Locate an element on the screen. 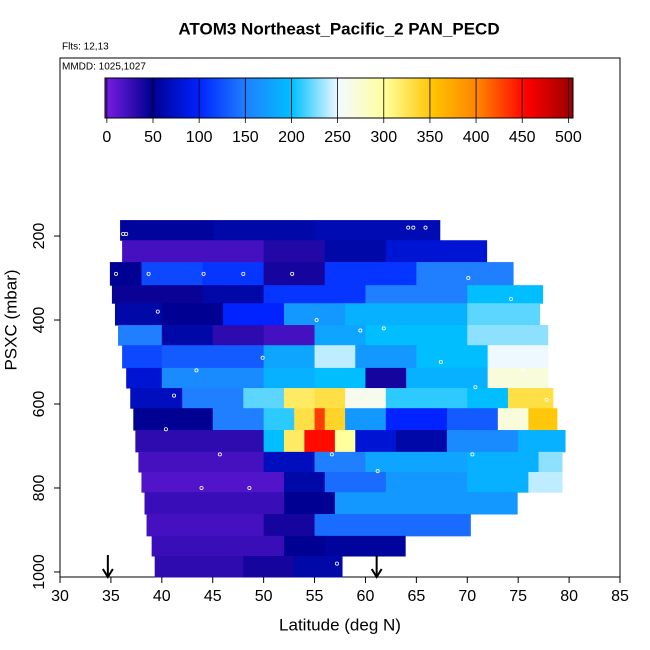 The width and height of the screenshot is (650, 650). y-tick-label: 800 is located at coordinates (39, 488).